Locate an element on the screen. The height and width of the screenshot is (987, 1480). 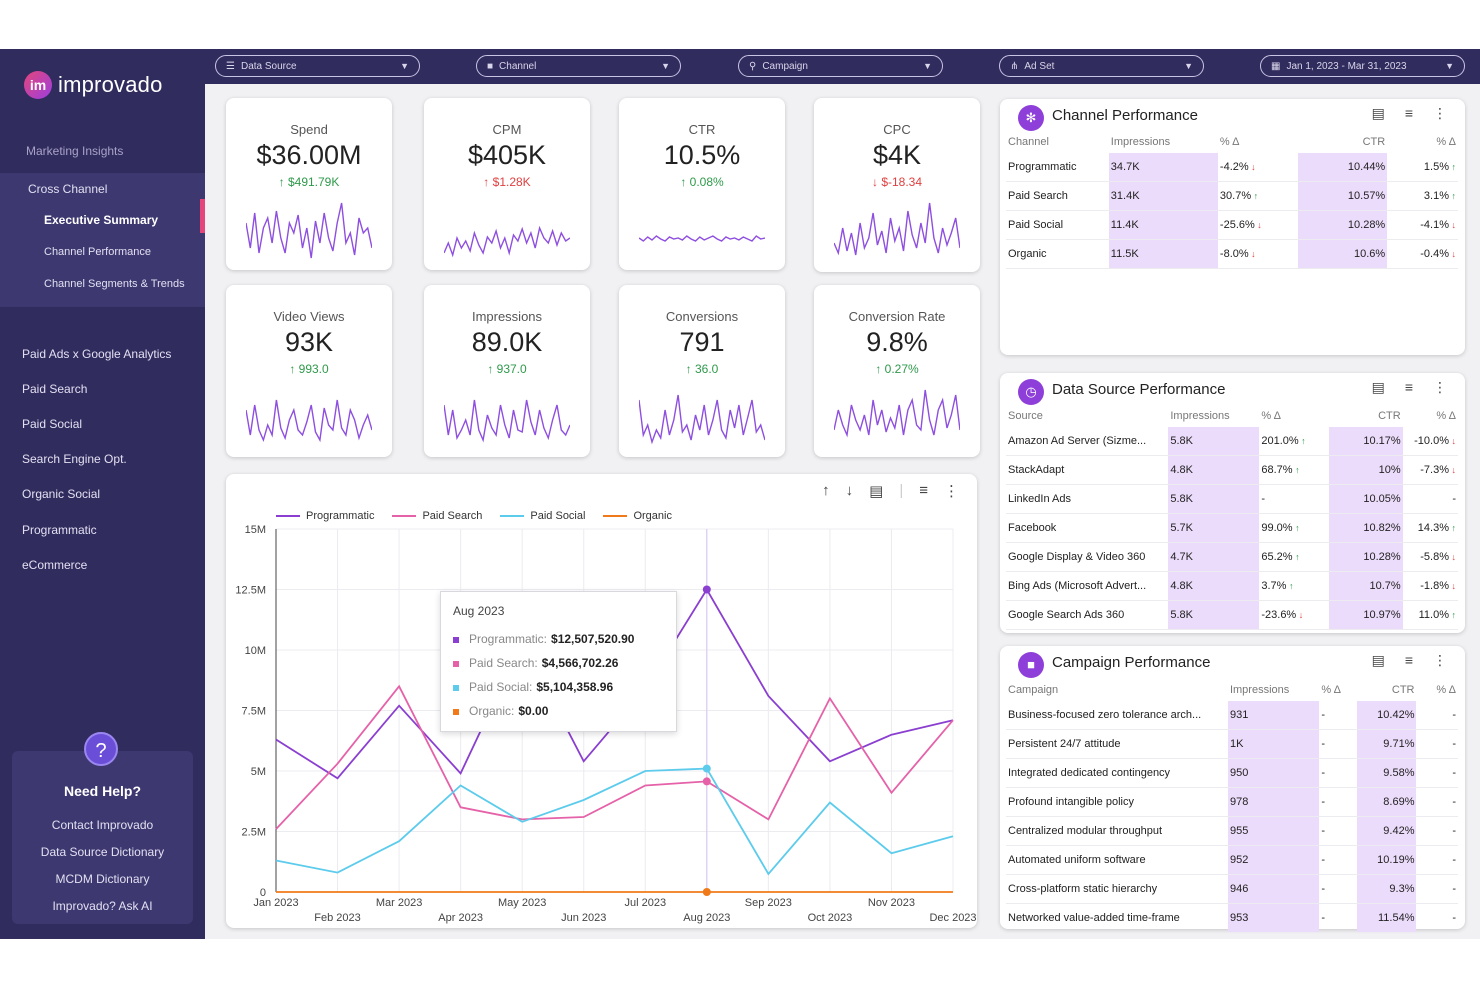
ad-set-filter: ⋔ Ad Set ▼ is located at coordinates (1101, 66).